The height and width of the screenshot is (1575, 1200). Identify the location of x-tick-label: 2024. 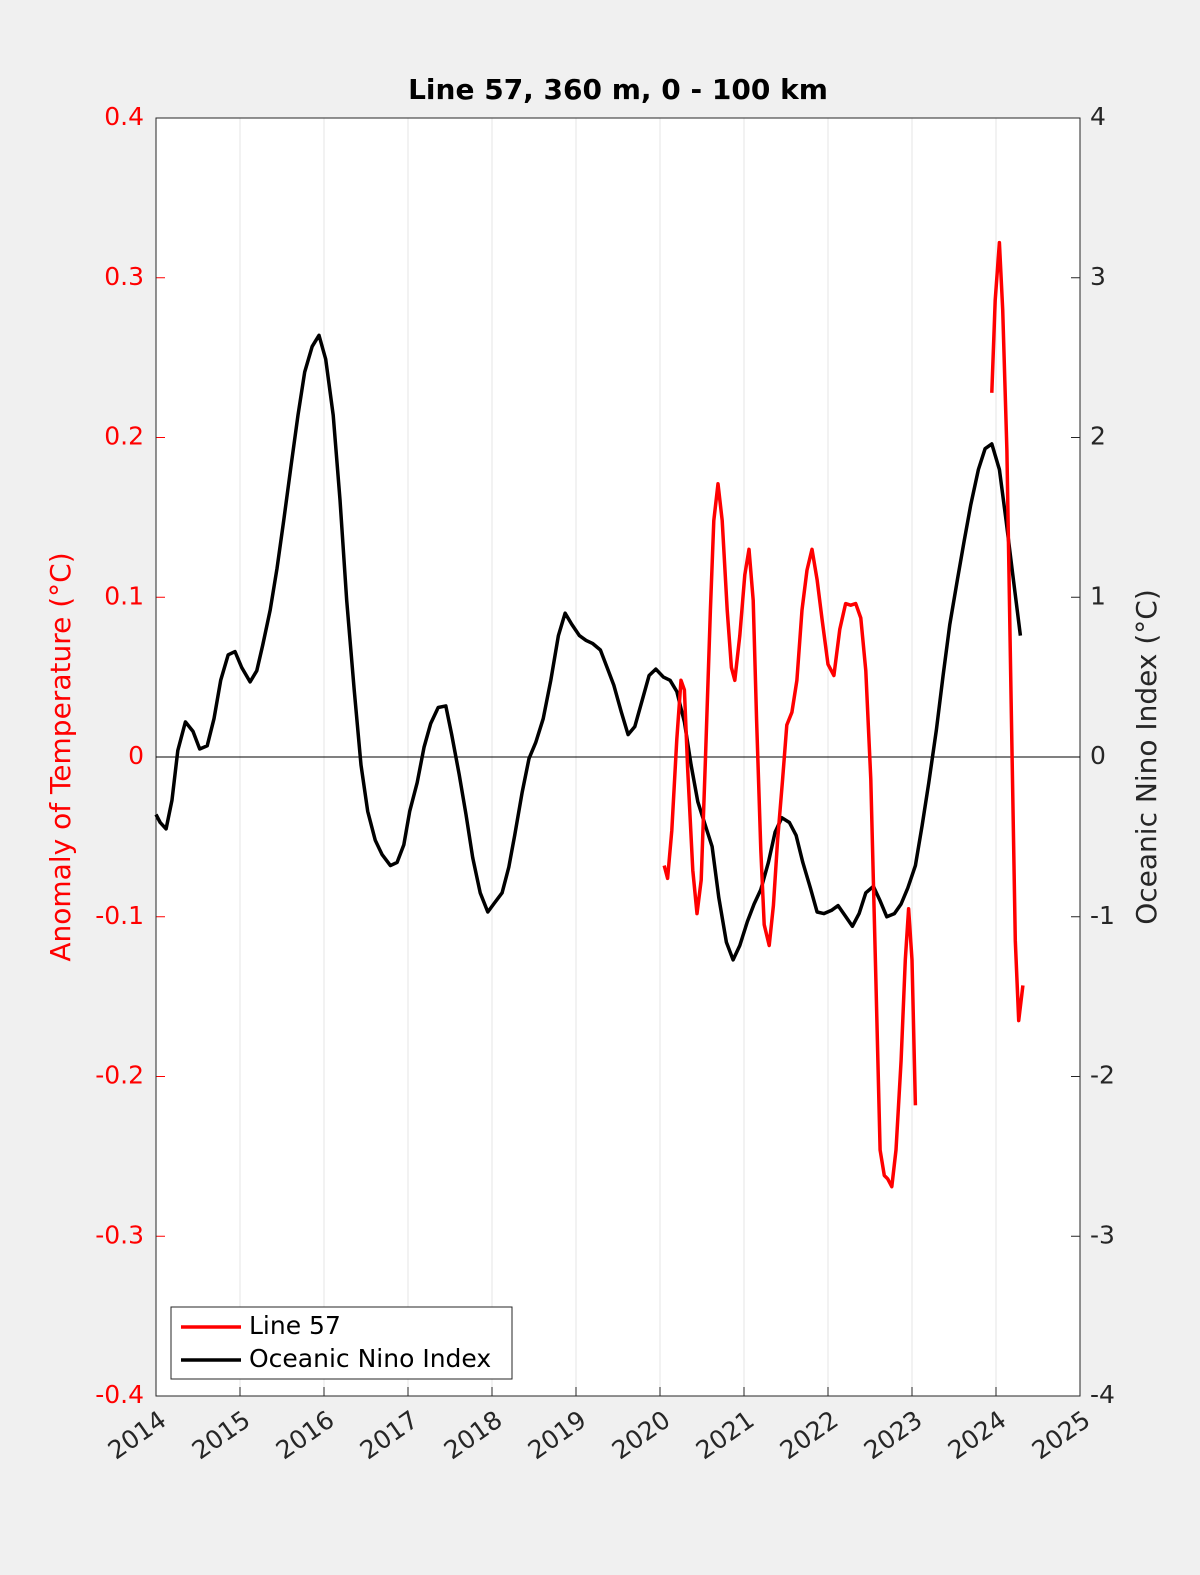
(977, 1435).